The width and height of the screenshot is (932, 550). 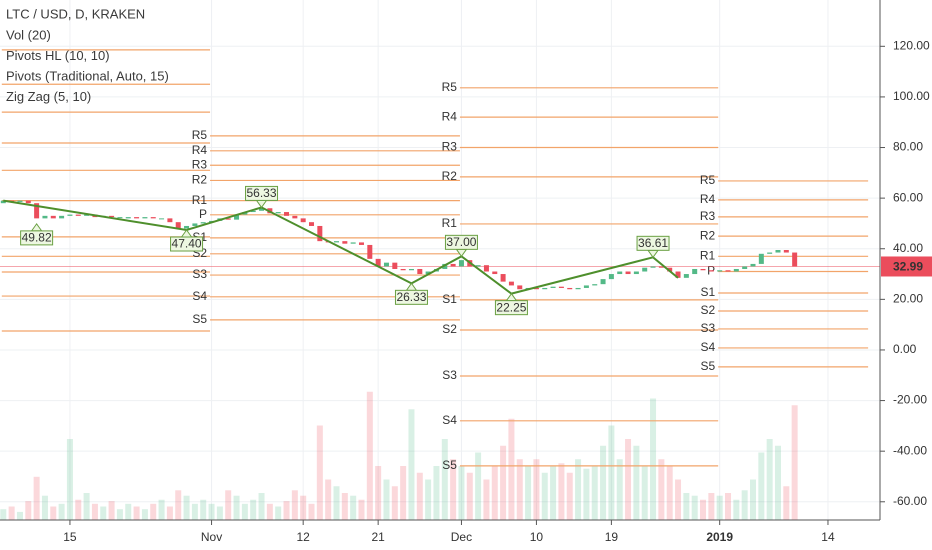 I want to click on y-tick-label: 20.00, so click(x=908, y=299).